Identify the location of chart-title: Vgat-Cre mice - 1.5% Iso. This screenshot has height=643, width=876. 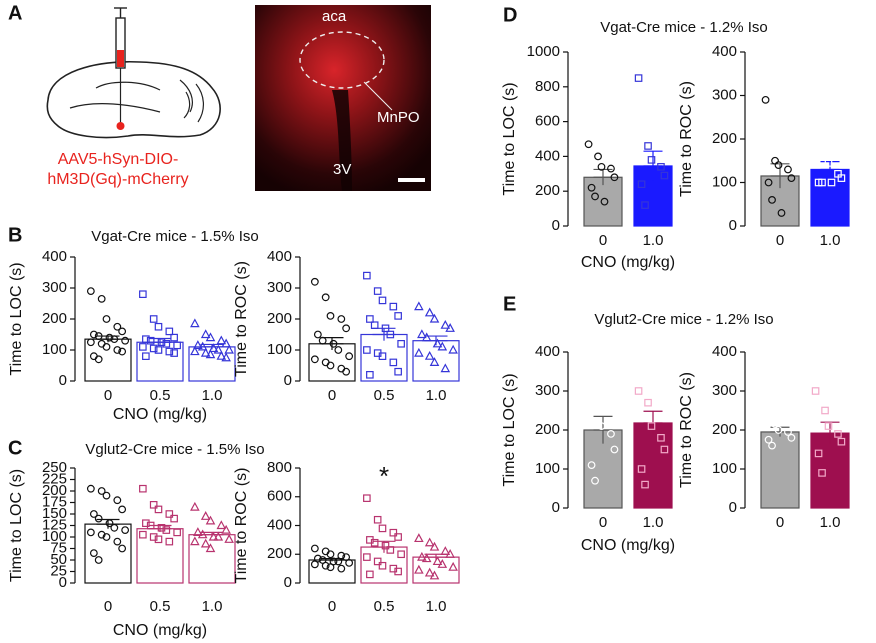
(175, 236).